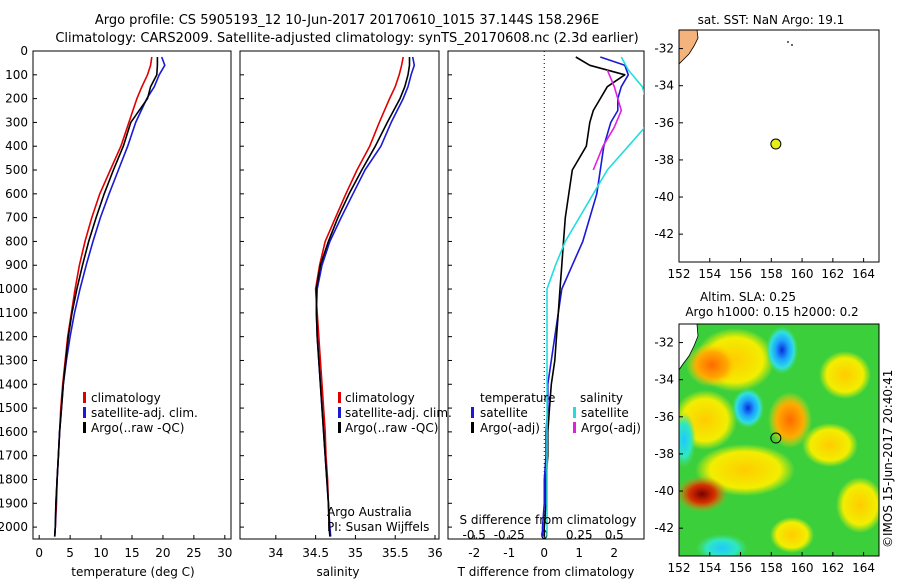 Image resolution: width=900 pixels, height=580 pixels. I want to click on x-tick-label: 2, so click(614, 553).